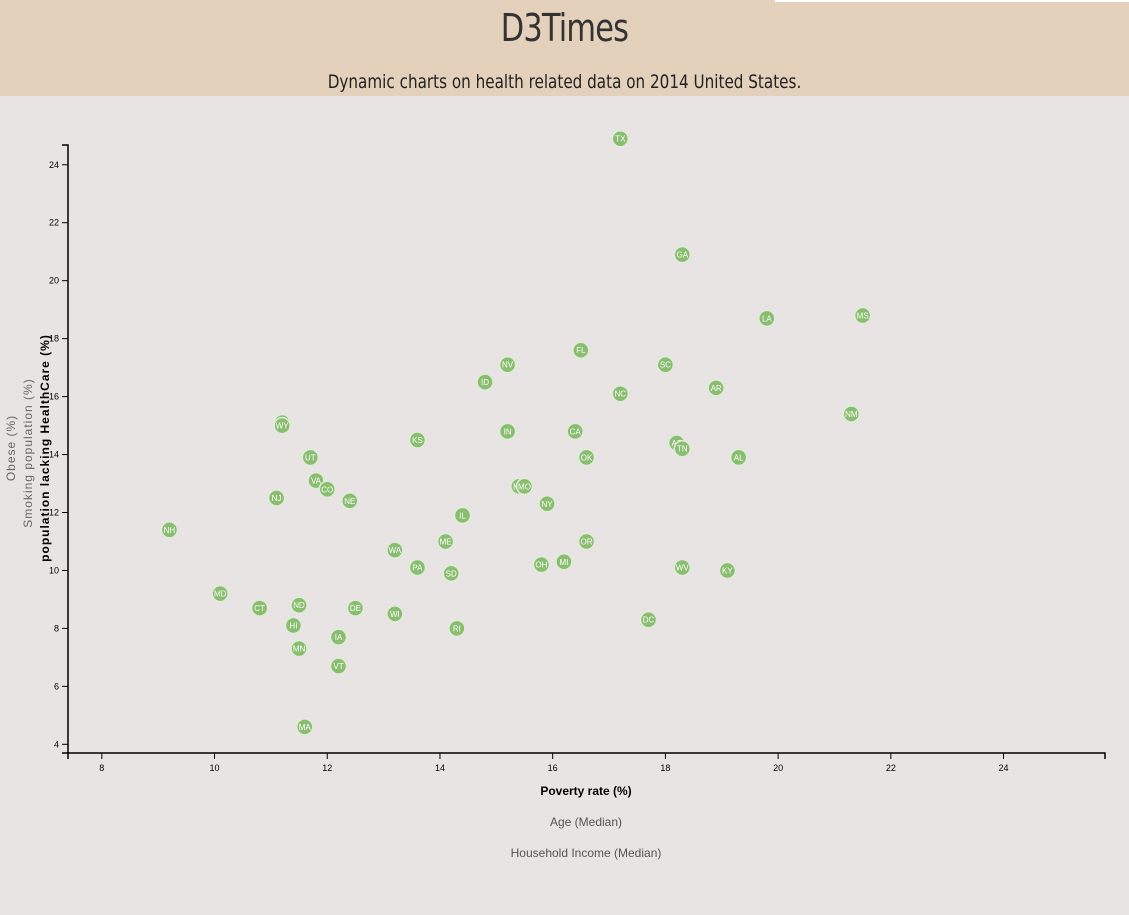  I want to click on state-marker-nm: NM, so click(851, 414).